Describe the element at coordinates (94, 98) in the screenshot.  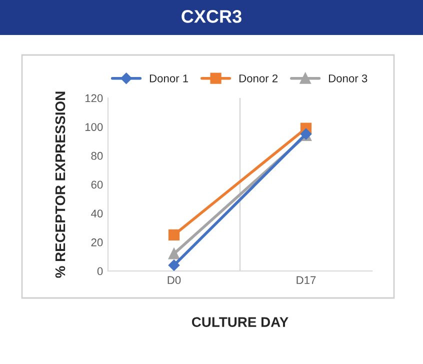
I see `y-tick-label: 120` at that location.